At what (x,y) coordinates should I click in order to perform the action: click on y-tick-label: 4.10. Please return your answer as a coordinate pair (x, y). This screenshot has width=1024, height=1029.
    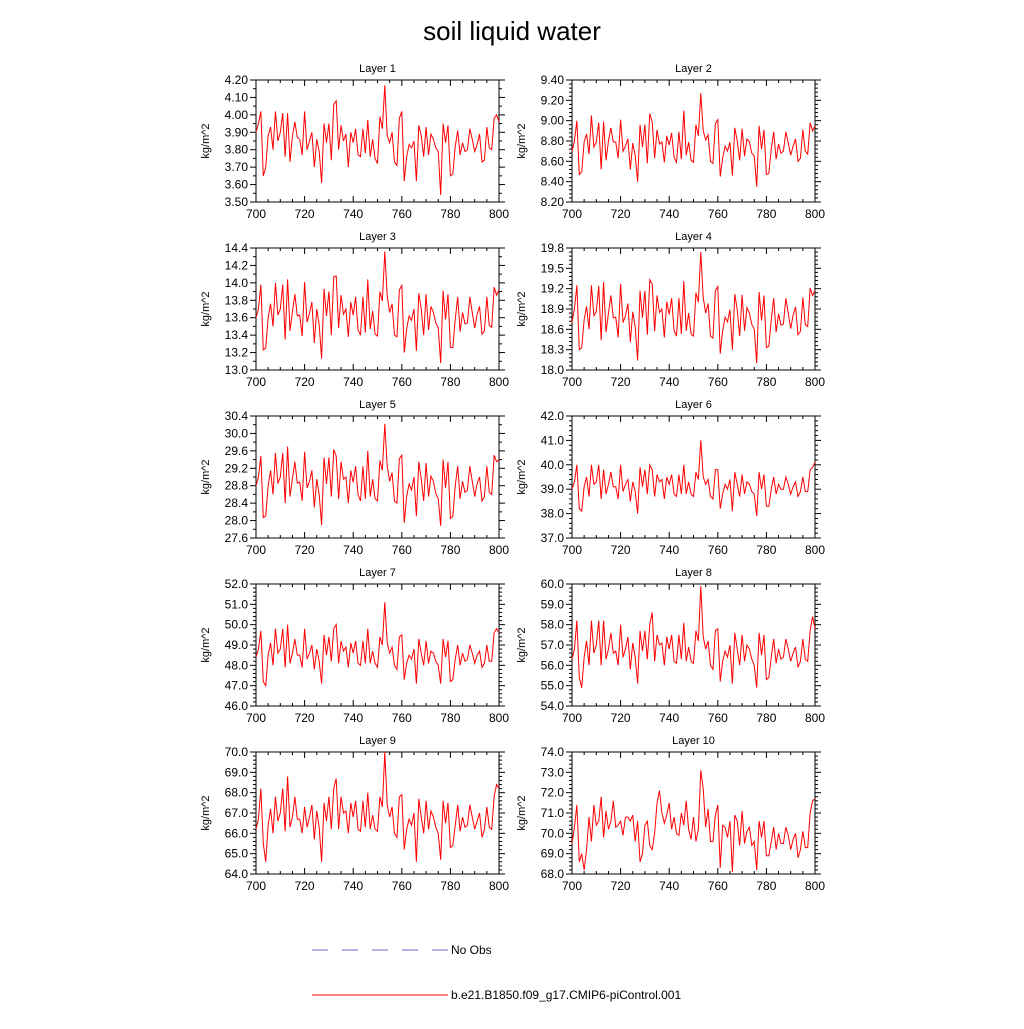
    Looking at the image, I should click on (237, 97).